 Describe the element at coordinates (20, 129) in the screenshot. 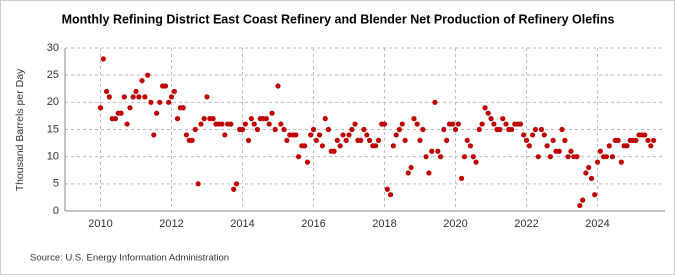

I see `y-axis-label: Thousand Barrels per Day` at that location.